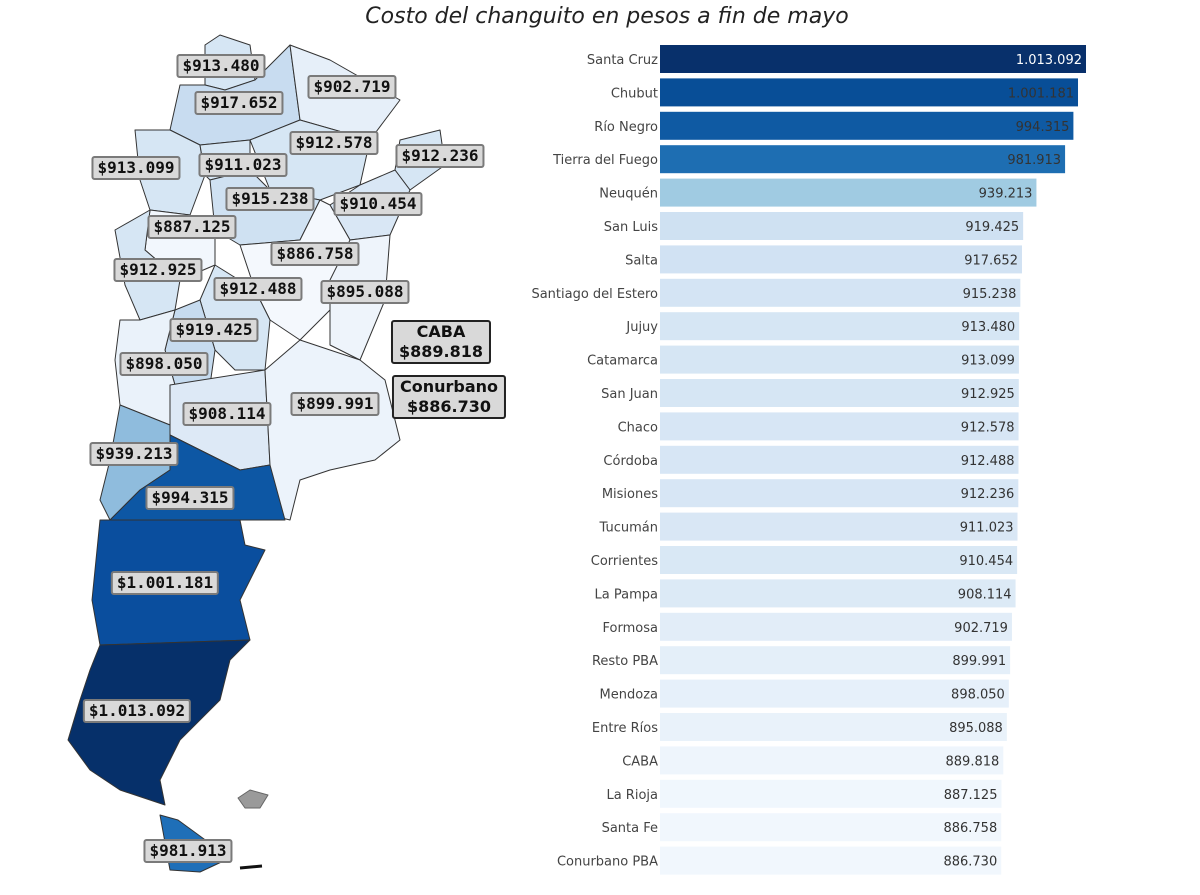 Image resolution: width=1200 pixels, height=895 pixels. Describe the element at coordinates (638, 427) in the screenshot. I see `category-label-11: Chaco` at that location.